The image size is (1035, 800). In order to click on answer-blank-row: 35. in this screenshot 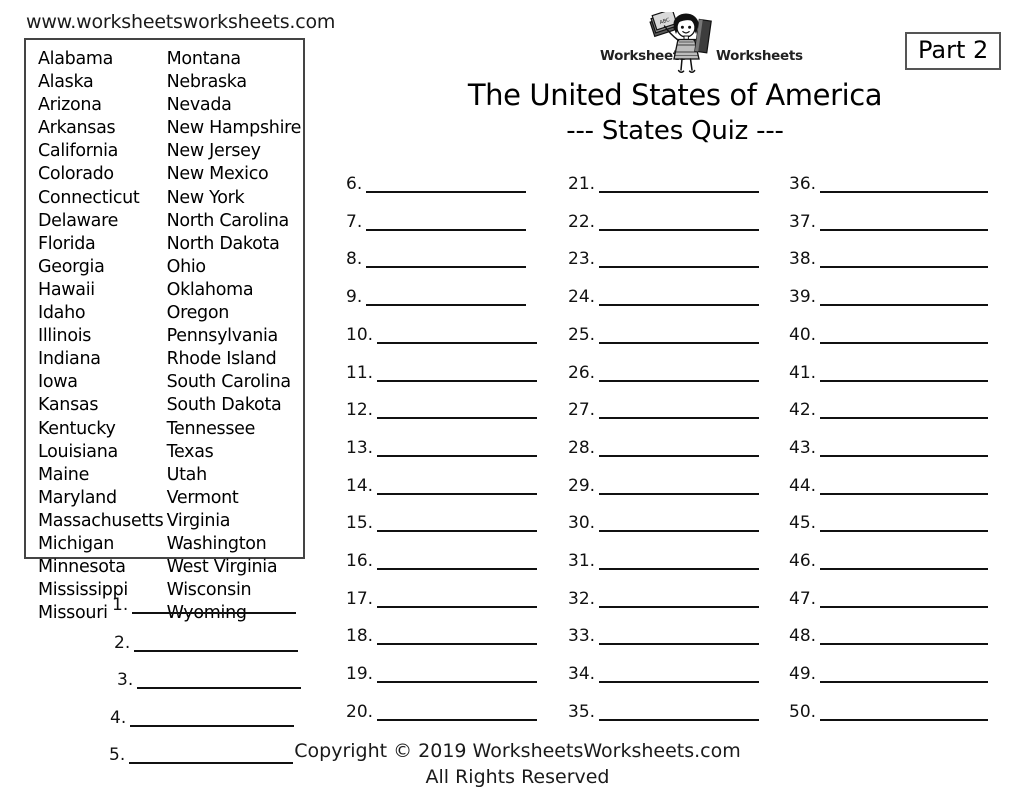, I will do `click(664, 712)`.